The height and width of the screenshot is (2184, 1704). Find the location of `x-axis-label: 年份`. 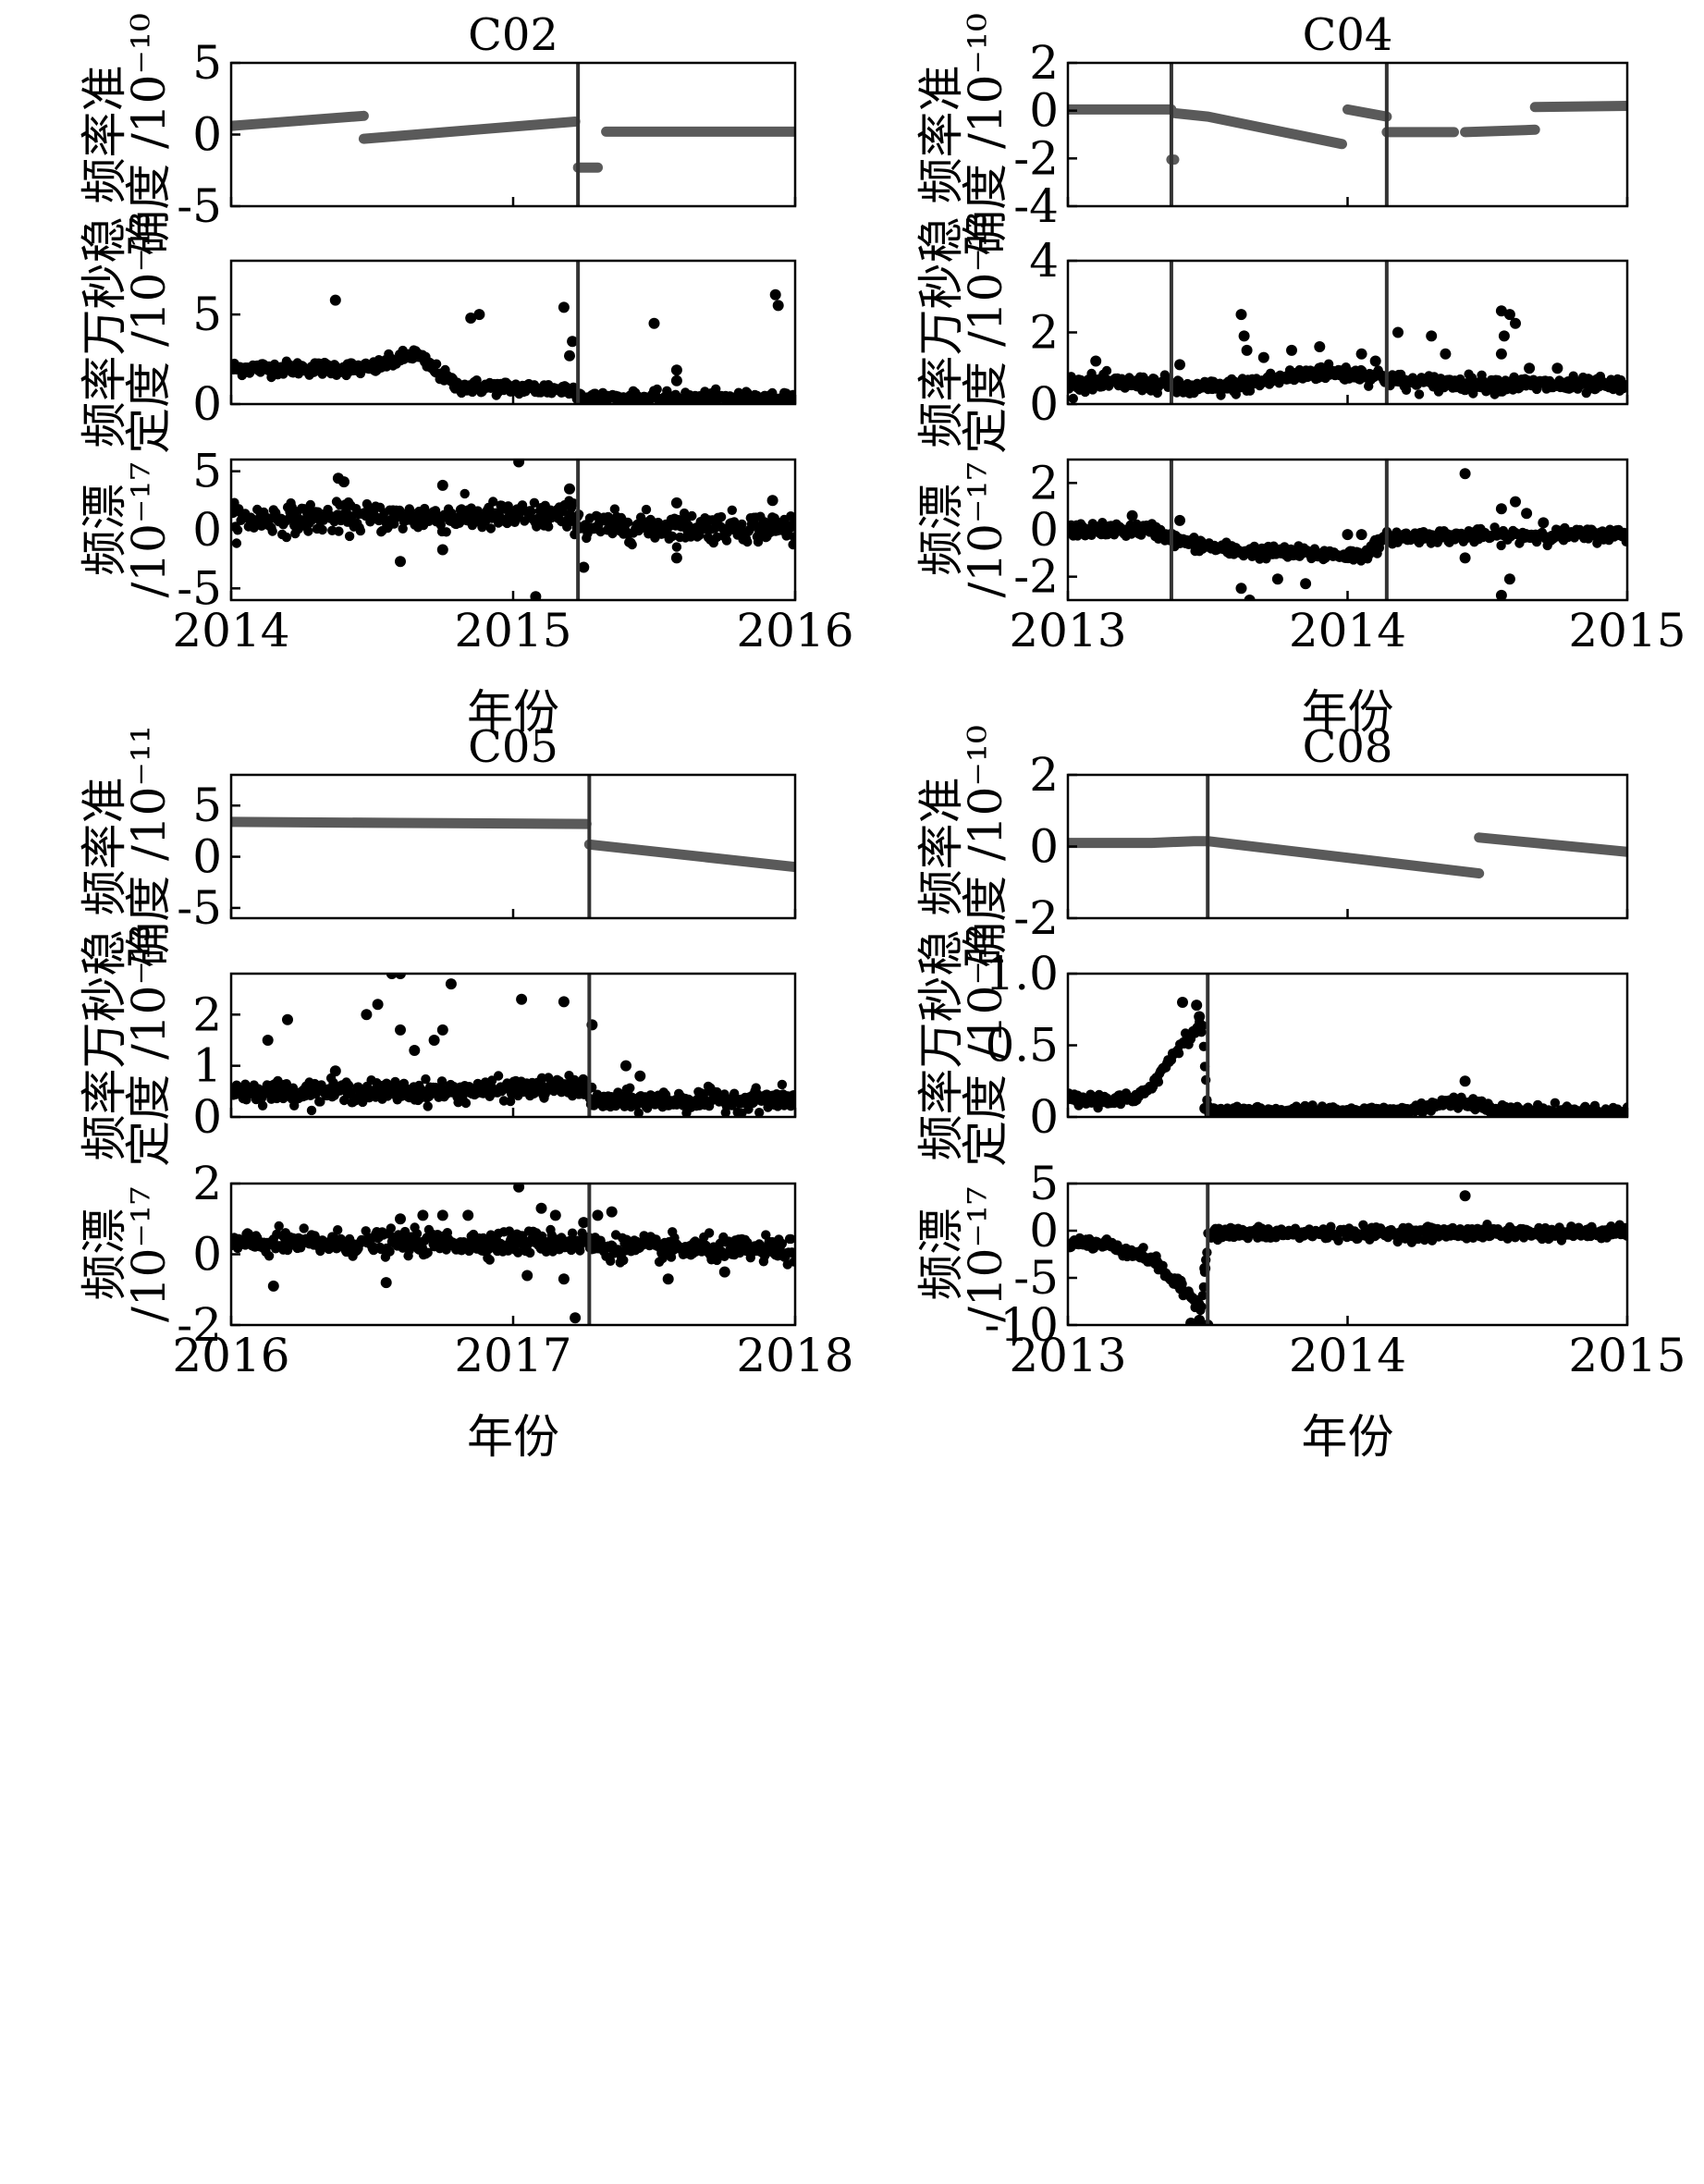

x-axis-label: 年份 is located at coordinates (1348, 1437).